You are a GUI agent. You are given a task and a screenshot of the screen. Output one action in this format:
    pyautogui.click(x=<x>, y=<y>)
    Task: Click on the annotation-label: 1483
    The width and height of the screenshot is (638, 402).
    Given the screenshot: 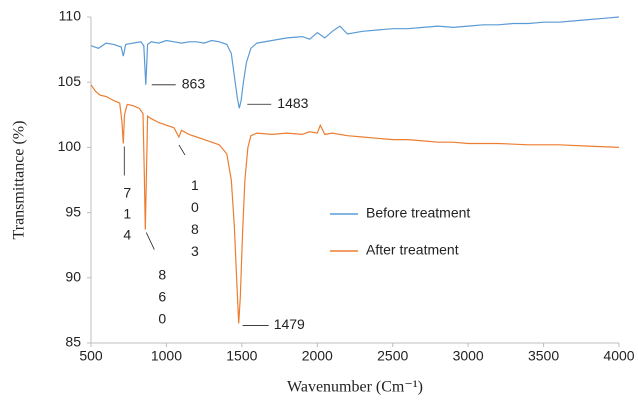 What is the action you would take?
    pyautogui.click(x=292, y=103)
    